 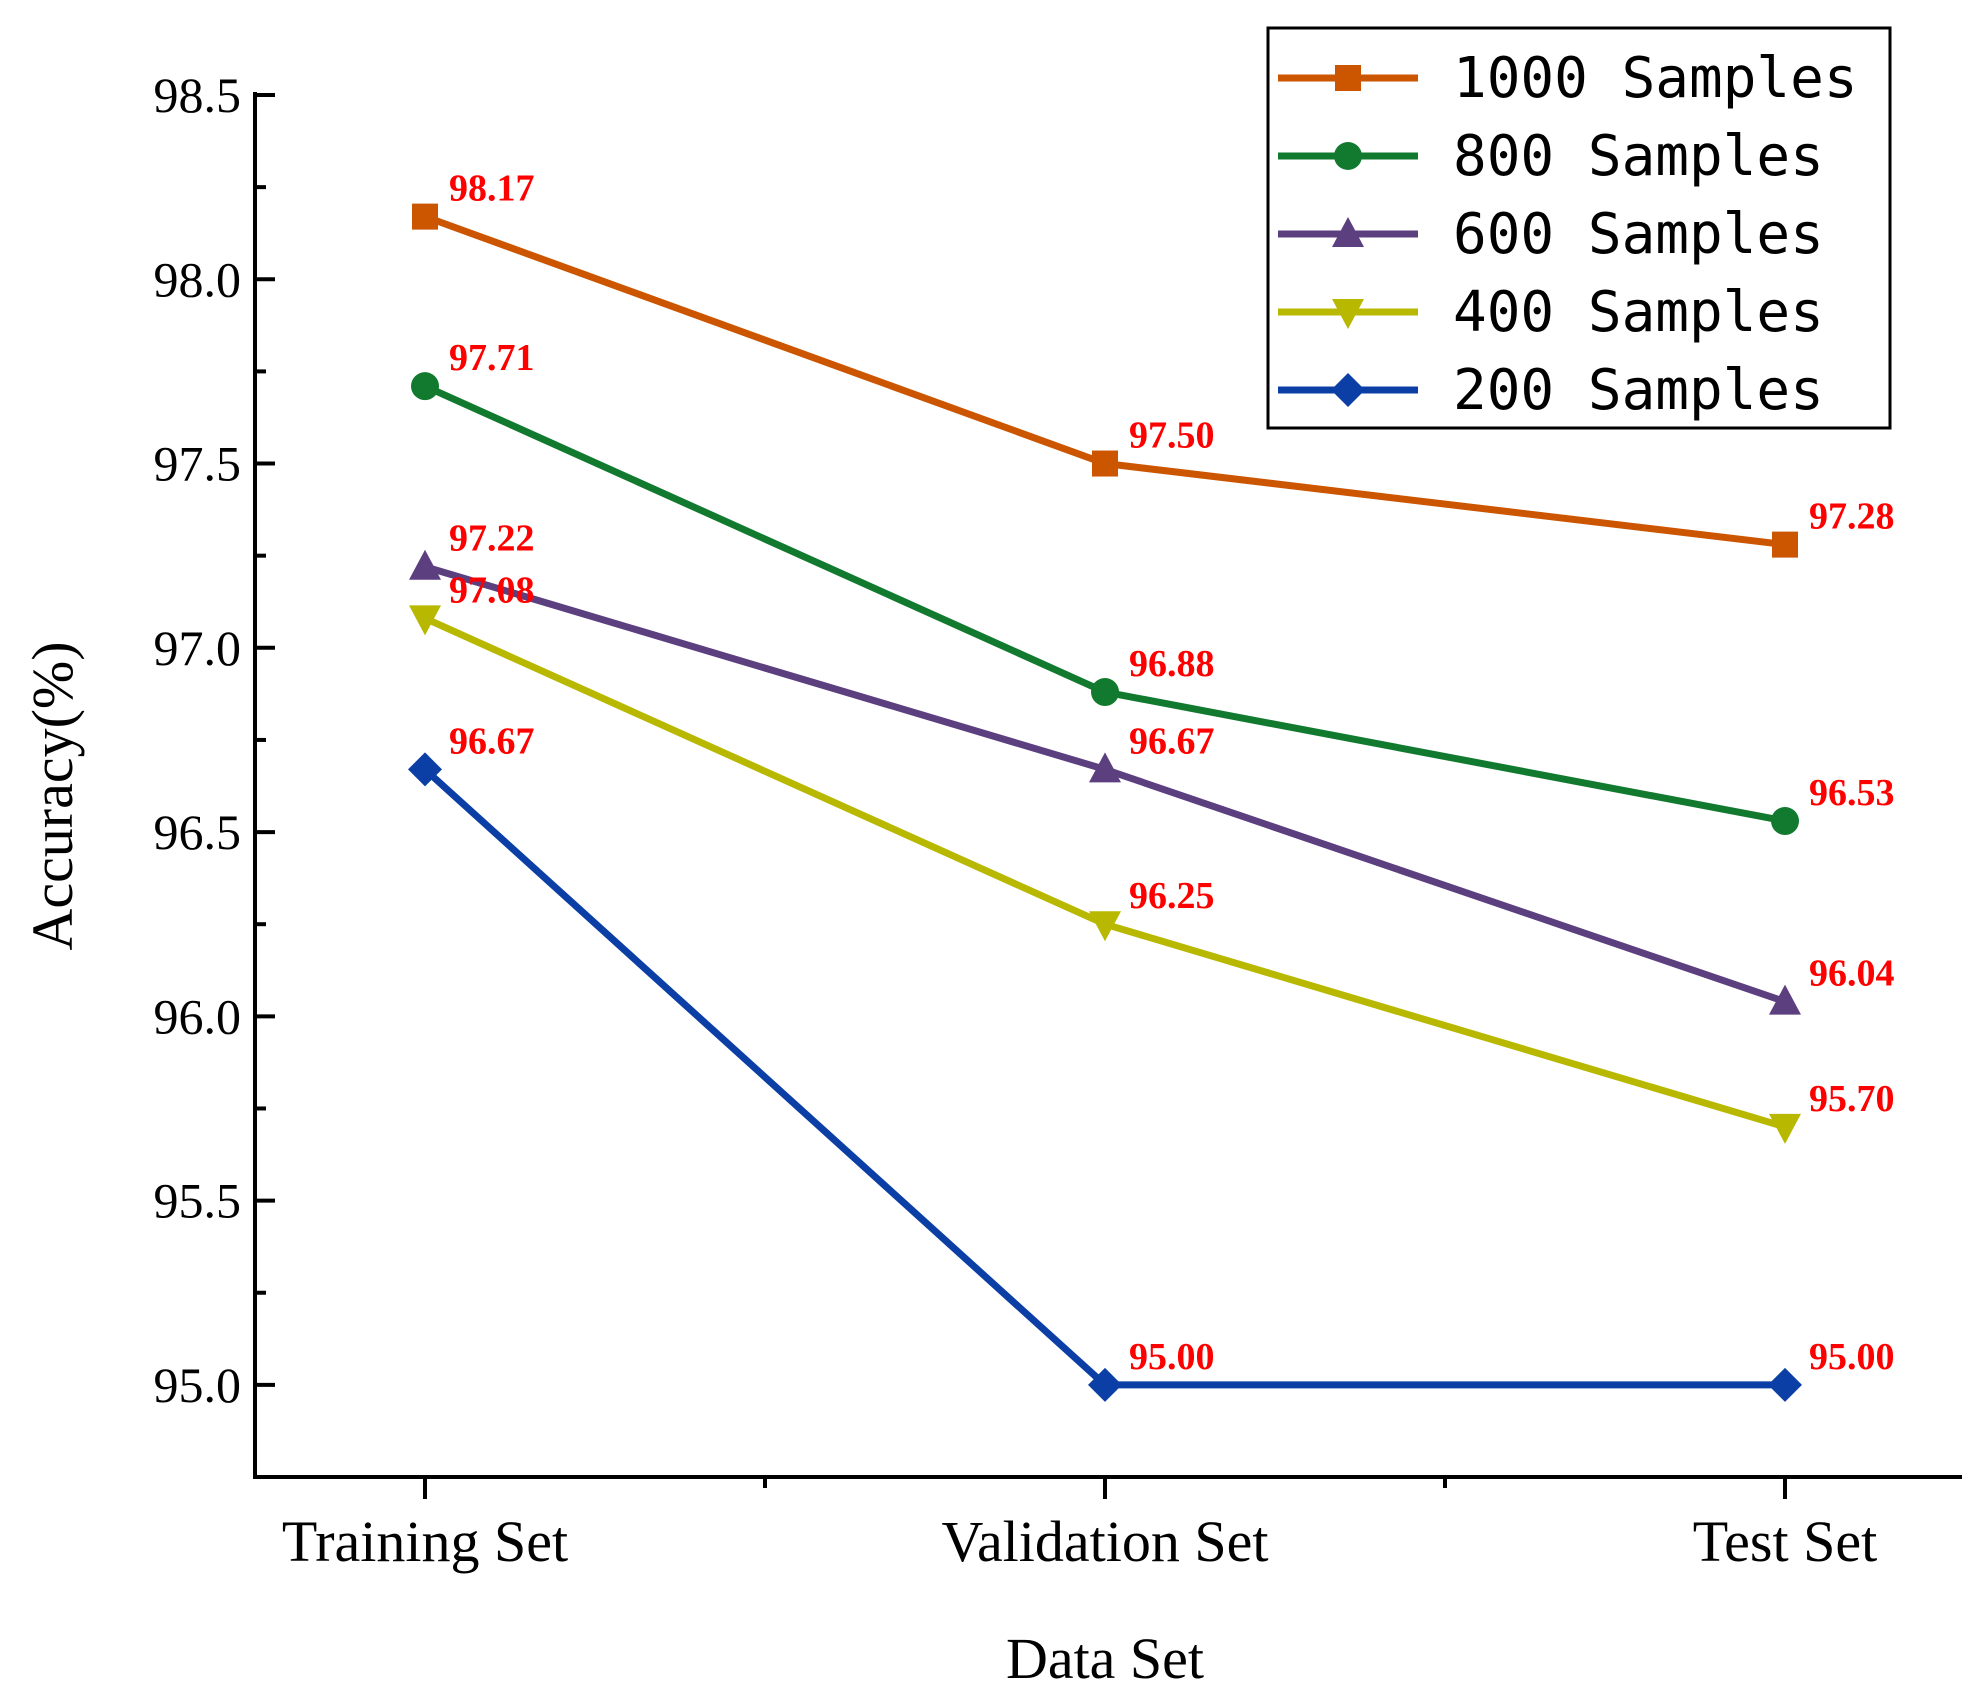 What do you see at coordinates (198, 95) in the screenshot?
I see `y-tick-label: 98.5` at bounding box center [198, 95].